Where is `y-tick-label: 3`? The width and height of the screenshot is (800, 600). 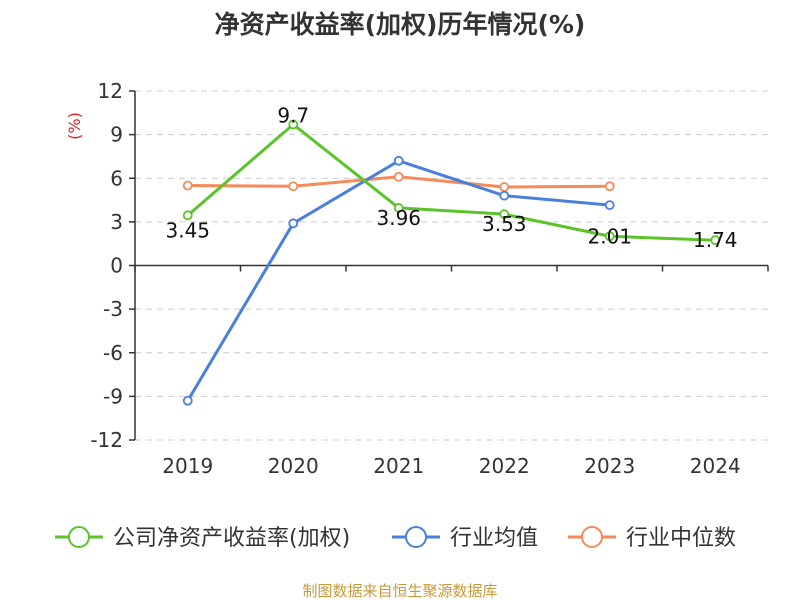
y-tick-label: 3 is located at coordinates (116, 222).